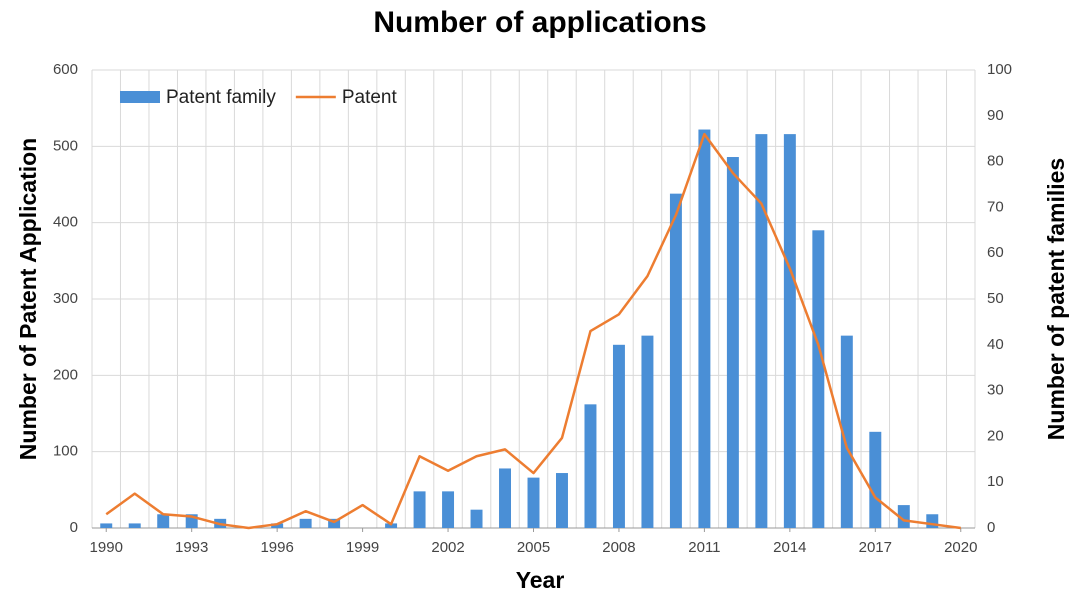 Image resolution: width=1080 pixels, height=602 pixels. Describe the element at coordinates (65, 298) in the screenshot. I see `y-tick-label: 300` at that location.